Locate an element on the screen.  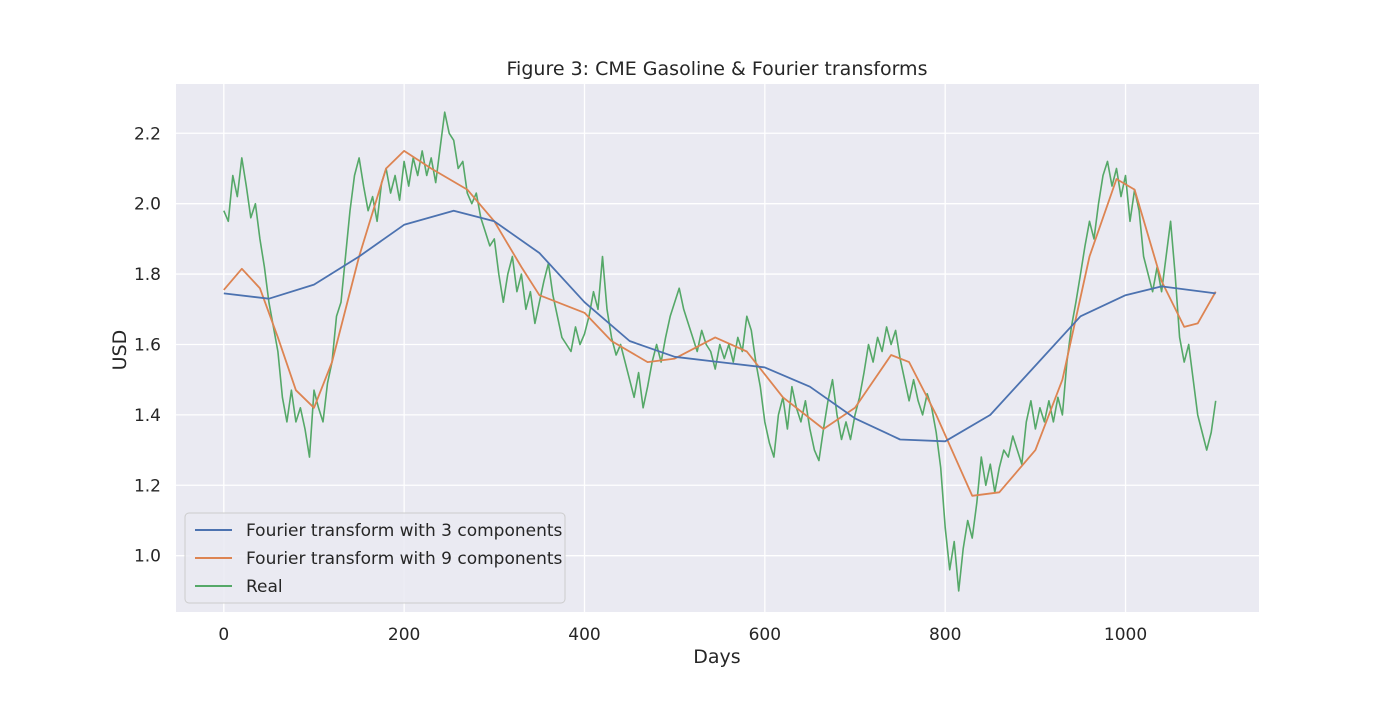
legend-entry-0: Fourier transform with 3 components is located at coordinates (404, 531).